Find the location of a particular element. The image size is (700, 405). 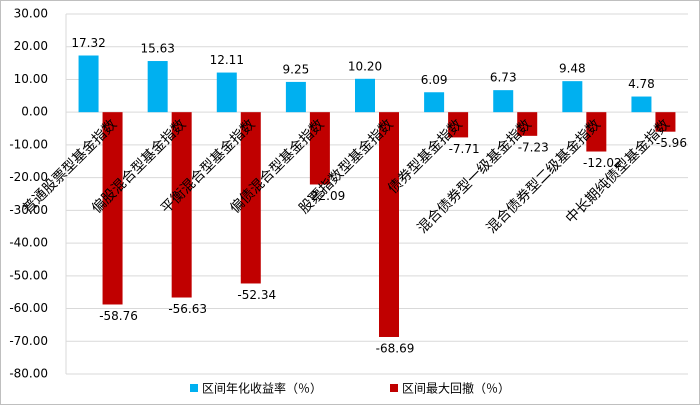

data-label: 15.63 is located at coordinates (157, 49).